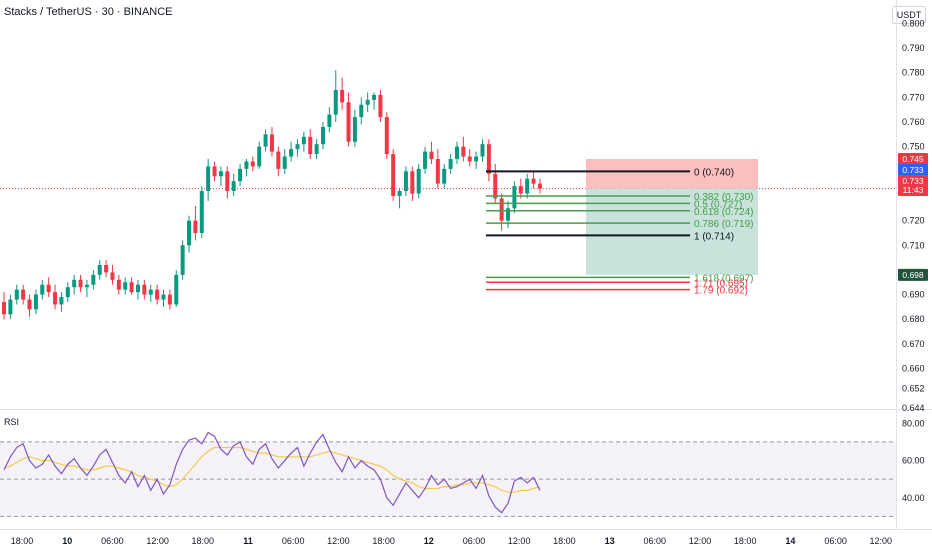  Describe the element at coordinates (913, 498) in the screenshot. I see `rsi-tick-label: 40.00` at that location.